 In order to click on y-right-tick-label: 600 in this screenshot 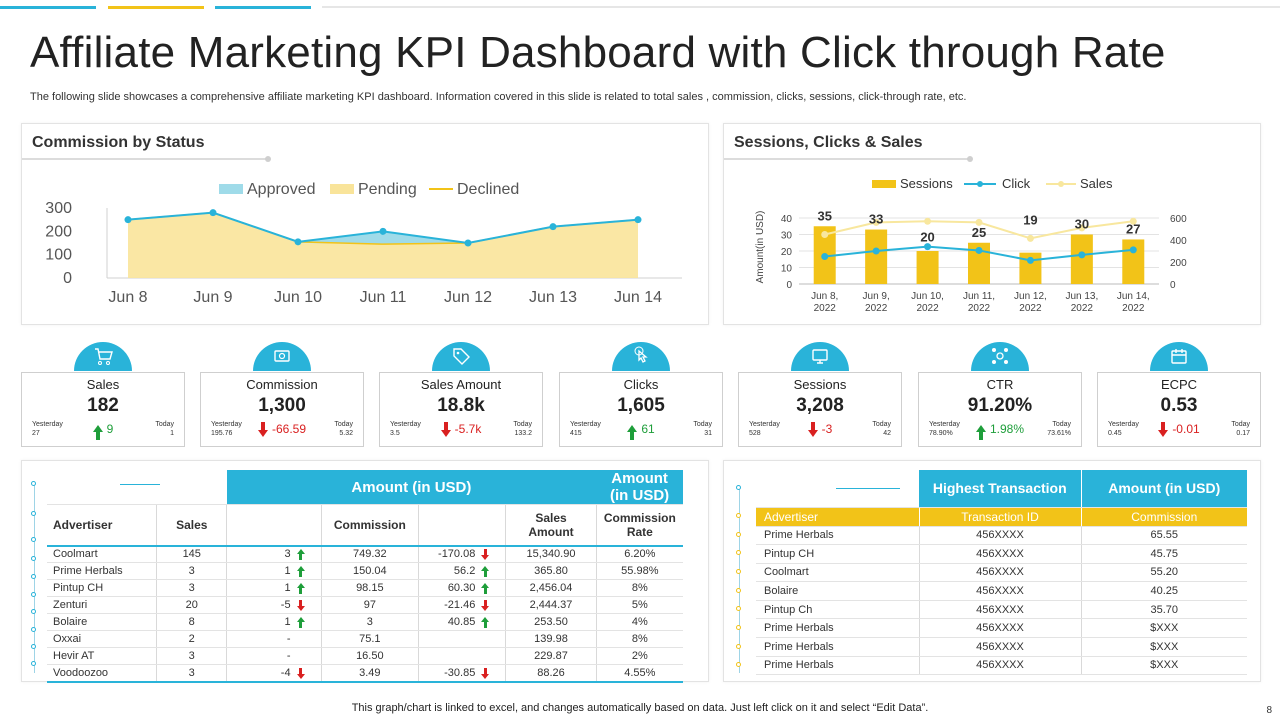, I will do `click(1178, 219)`.